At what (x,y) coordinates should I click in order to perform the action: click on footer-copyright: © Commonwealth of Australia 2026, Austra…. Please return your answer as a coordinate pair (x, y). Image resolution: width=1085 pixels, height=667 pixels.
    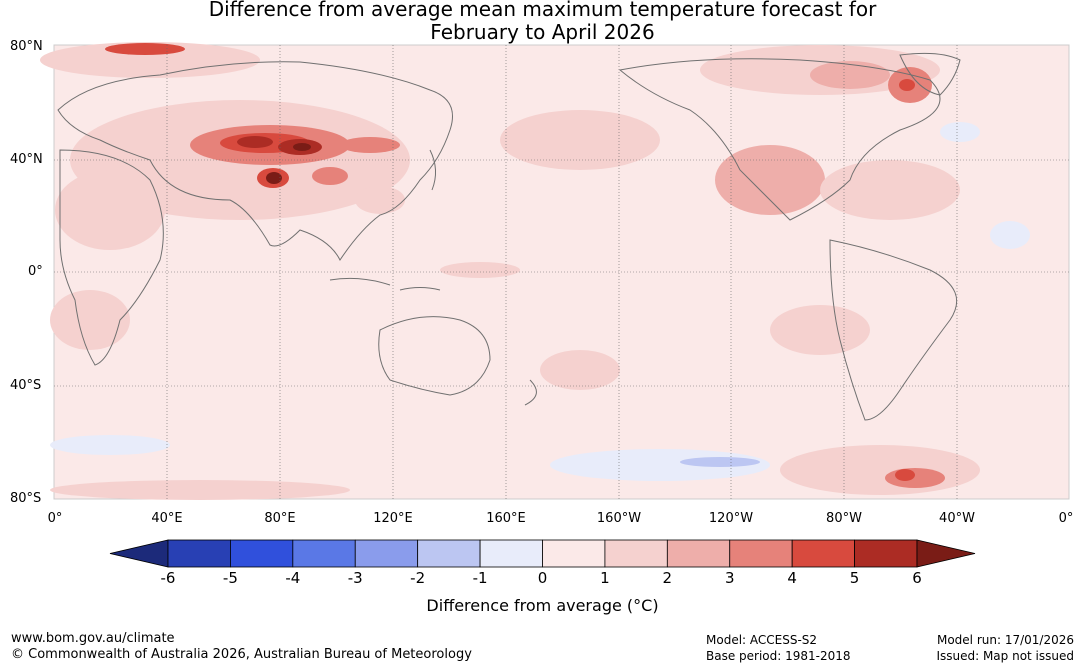
    Looking at the image, I should click on (241, 654).